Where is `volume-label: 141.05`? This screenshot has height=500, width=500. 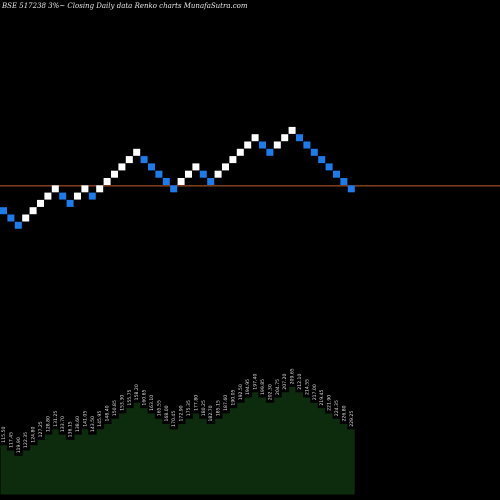
volume-label: 141.05 is located at coordinates (85, 419).